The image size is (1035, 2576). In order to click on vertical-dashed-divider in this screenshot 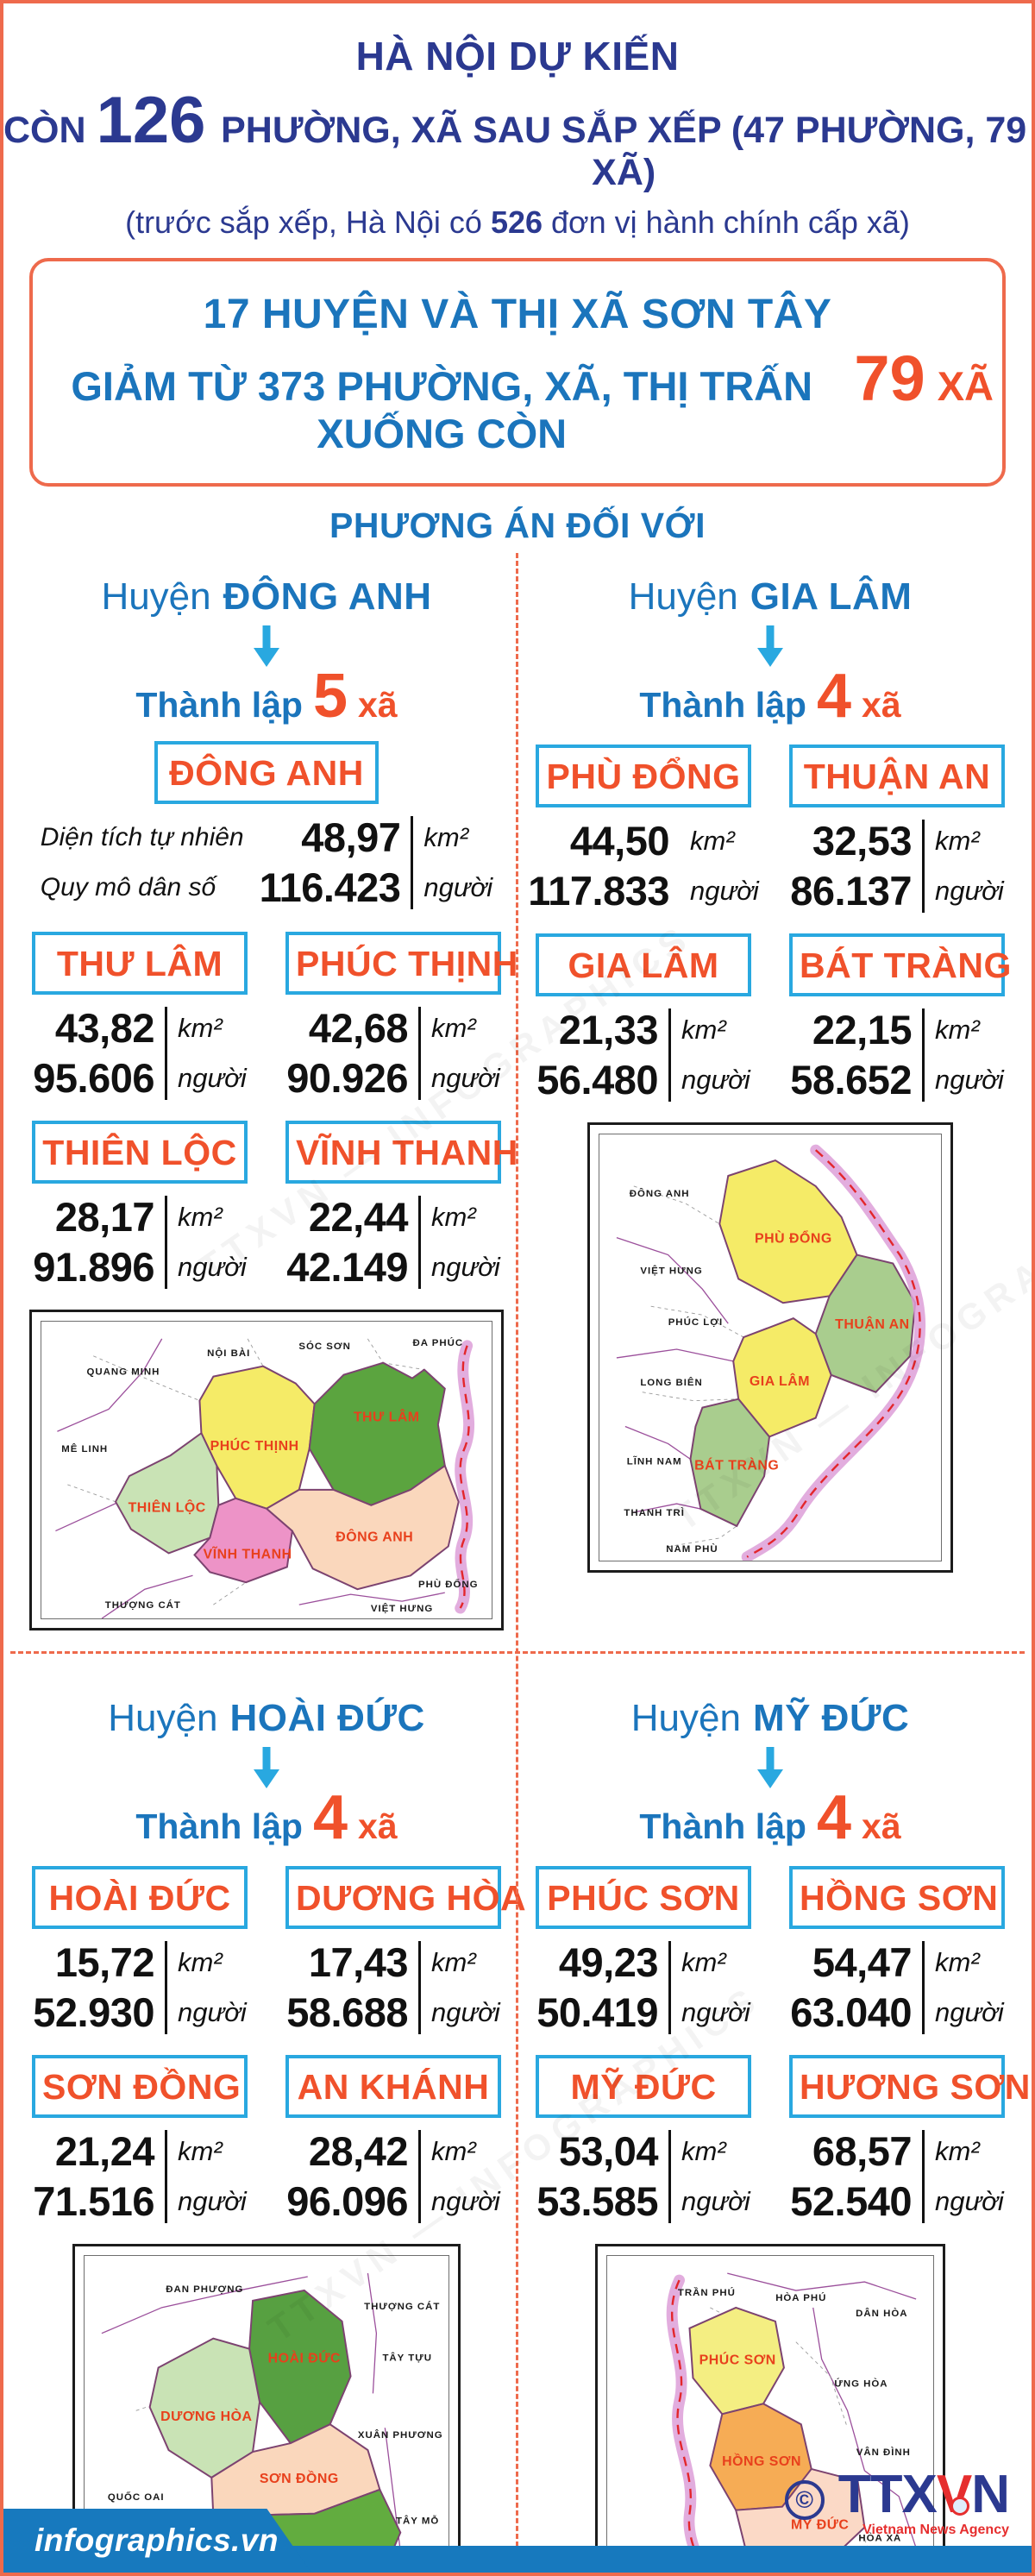, I will do `click(517, 1563)`.